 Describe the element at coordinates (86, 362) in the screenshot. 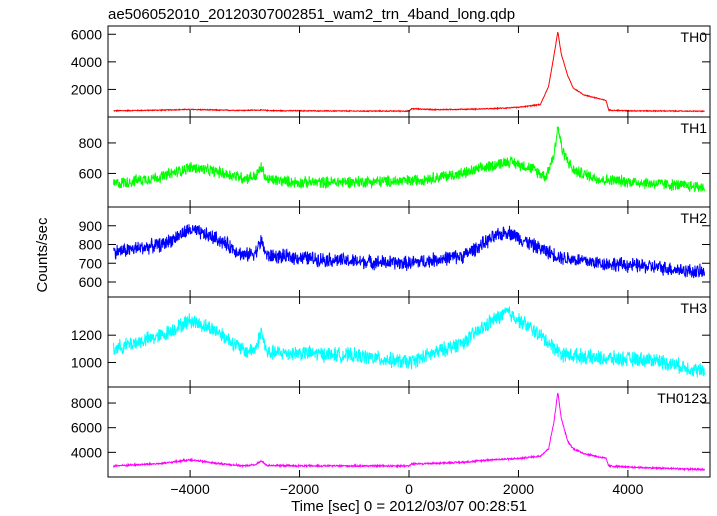

I see `y-tick-label: 1000` at that location.